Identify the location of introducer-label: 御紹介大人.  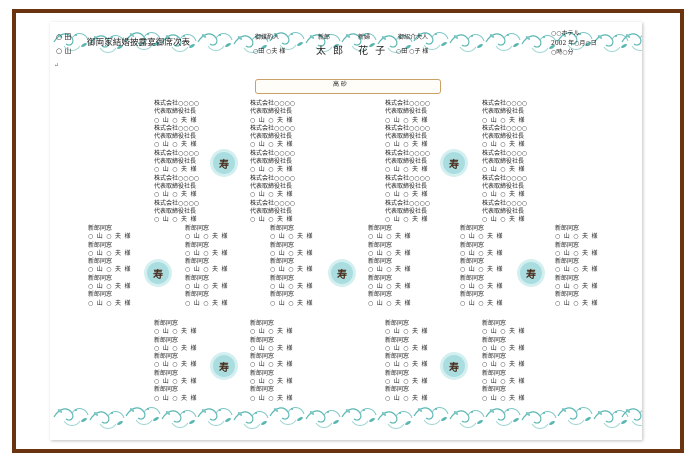
(413, 37).